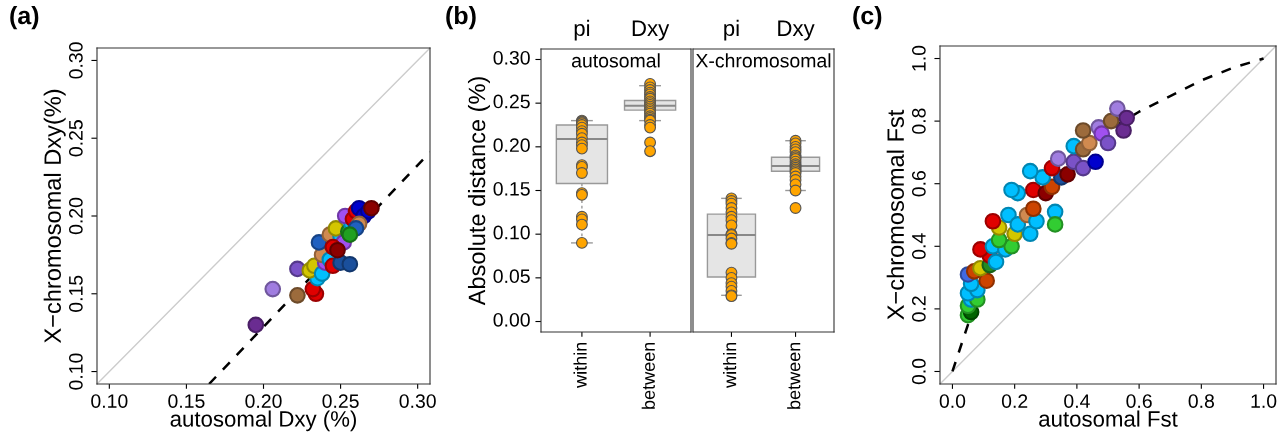 This screenshot has width=1281, height=436. What do you see at coordinates (109, 401) in the screenshot?
I see `x-tick-label: 0.10` at bounding box center [109, 401].